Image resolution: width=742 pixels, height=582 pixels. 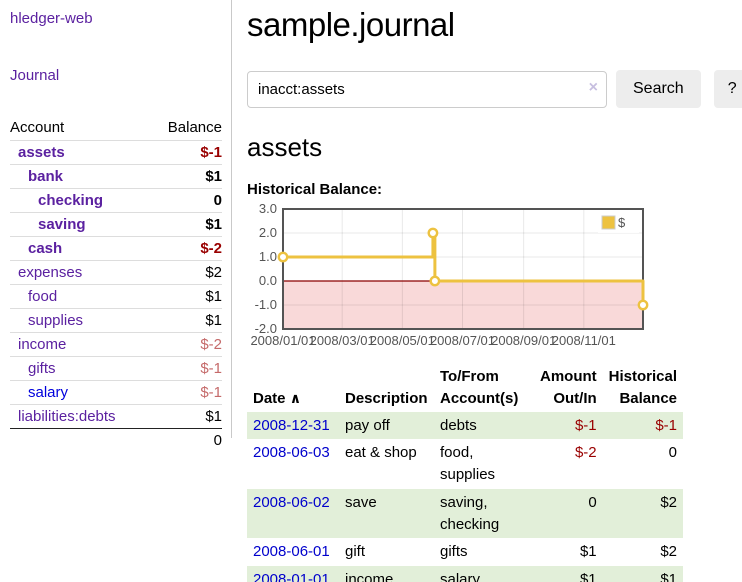 I want to click on register-cell-balance: 0, so click(x=673, y=453).